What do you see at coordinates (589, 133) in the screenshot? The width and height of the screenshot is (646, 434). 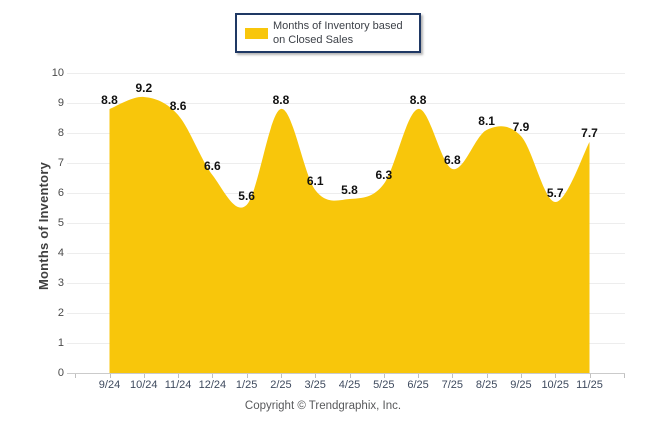 I see `data-label-11/25: 7.7` at bounding box center [589, 133].